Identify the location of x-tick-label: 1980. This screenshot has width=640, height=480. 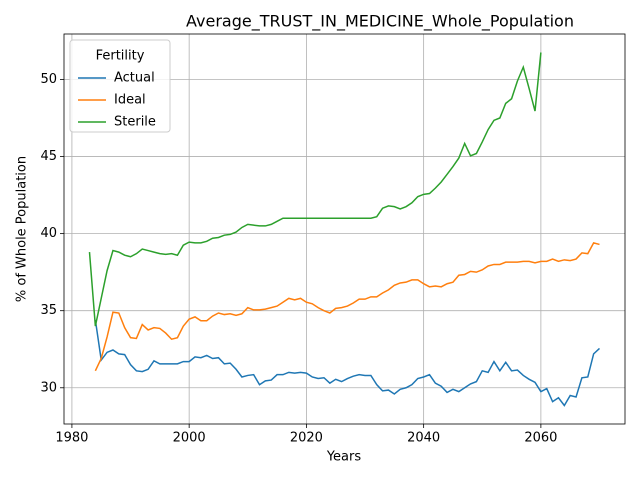
(71, 438).